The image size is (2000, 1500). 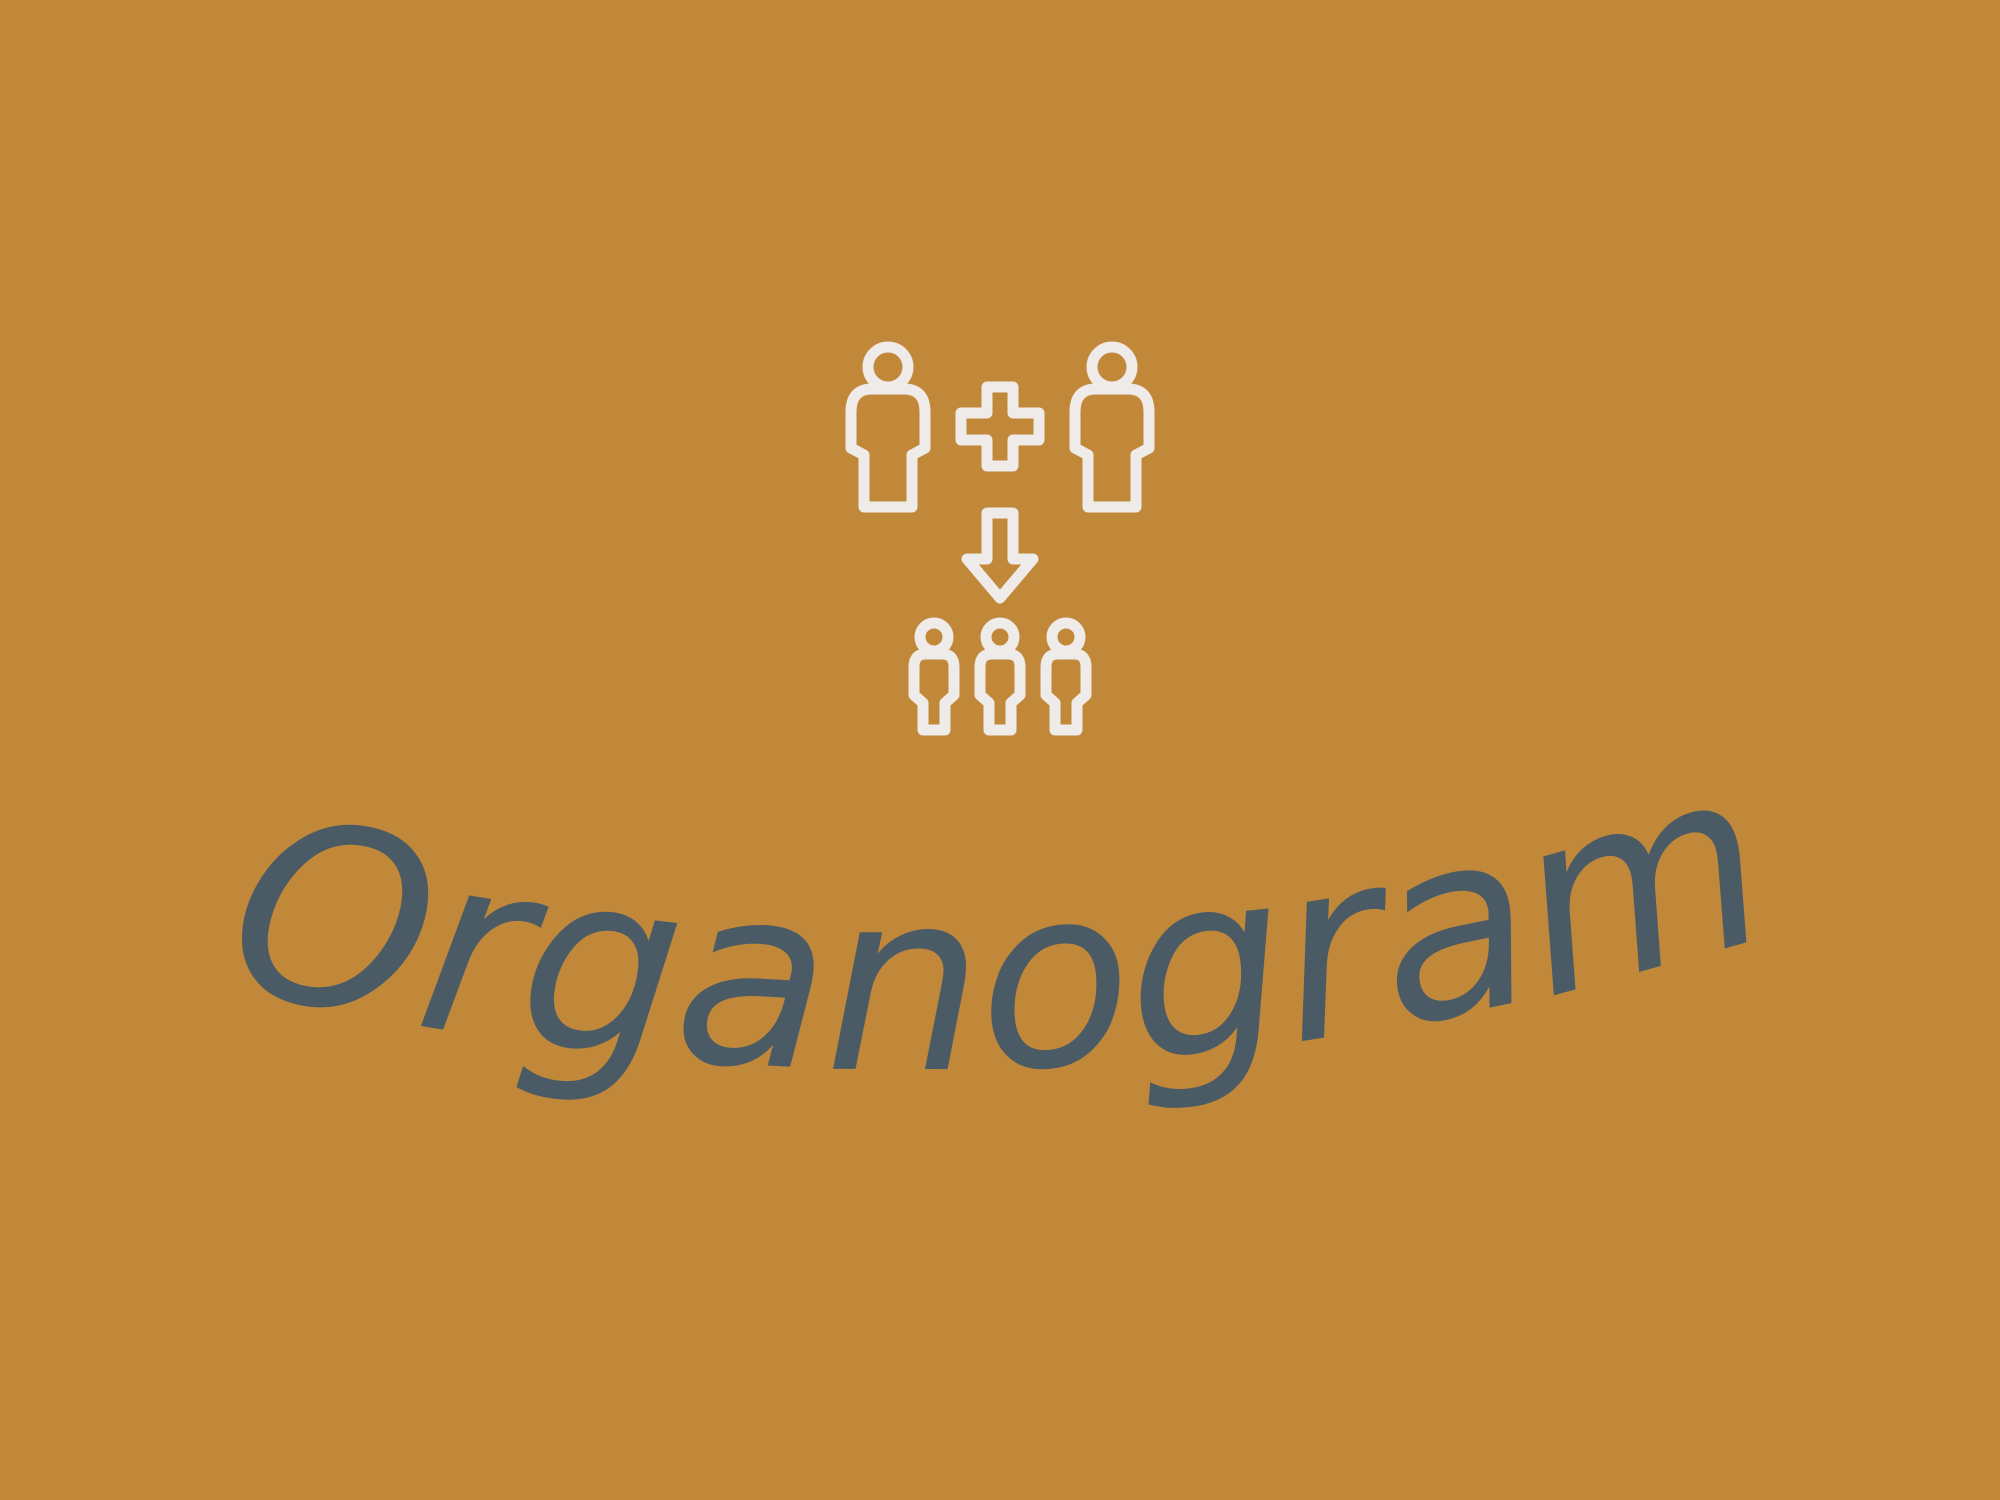 I want to click on plus-icon, so click(x=1000, y=426).